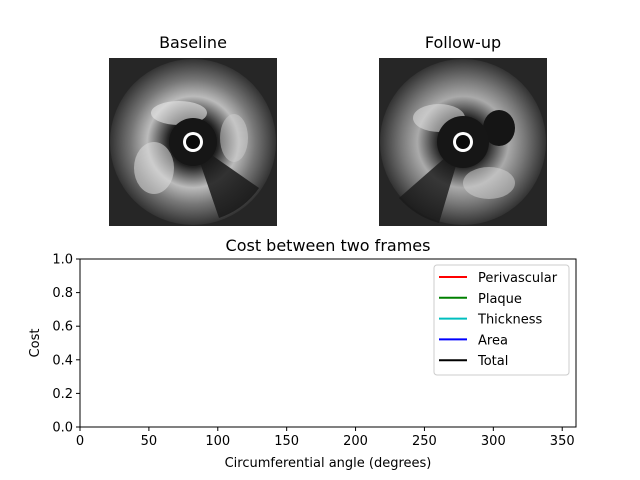 This screenshot has width=640, height=480. What do you see at coordinates (149, 441) in the screenshot?
I see `x-tick-label: 50` at bounding box center [149, 441].